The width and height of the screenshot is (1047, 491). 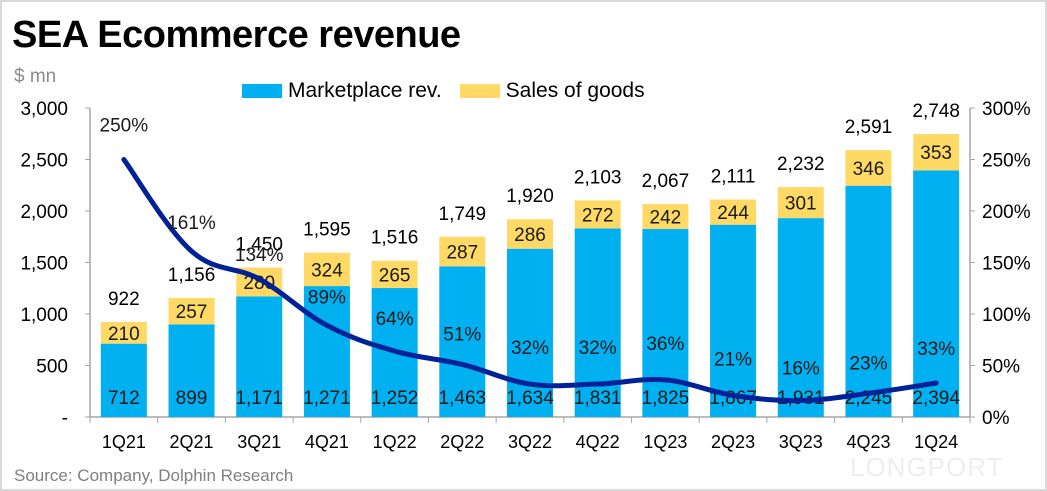 I want to click on right-tick-label: 50%, so click(x=1001, y=367).